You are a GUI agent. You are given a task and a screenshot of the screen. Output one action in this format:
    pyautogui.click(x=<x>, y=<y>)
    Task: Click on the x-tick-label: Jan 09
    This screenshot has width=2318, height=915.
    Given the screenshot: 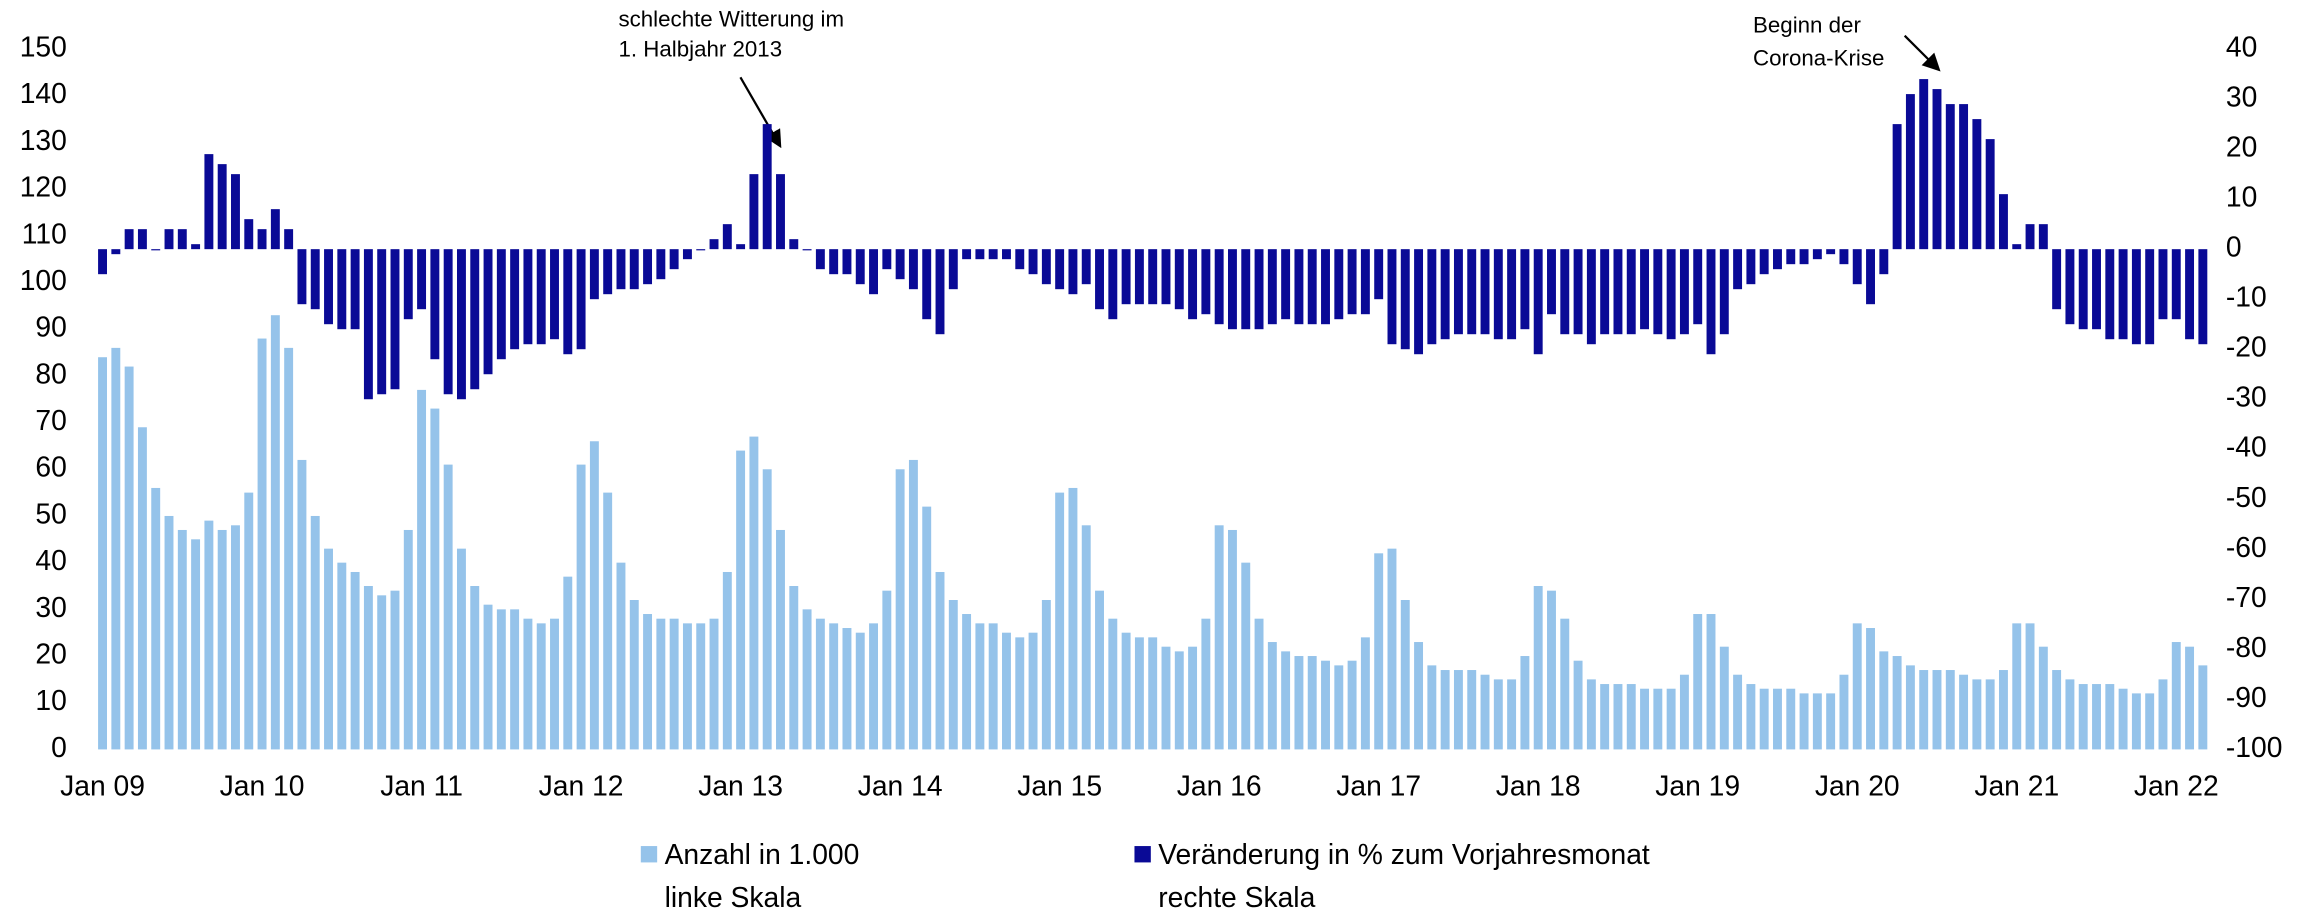 What is the action you would take?
    pyautogui.click(x=102, y=786)
    